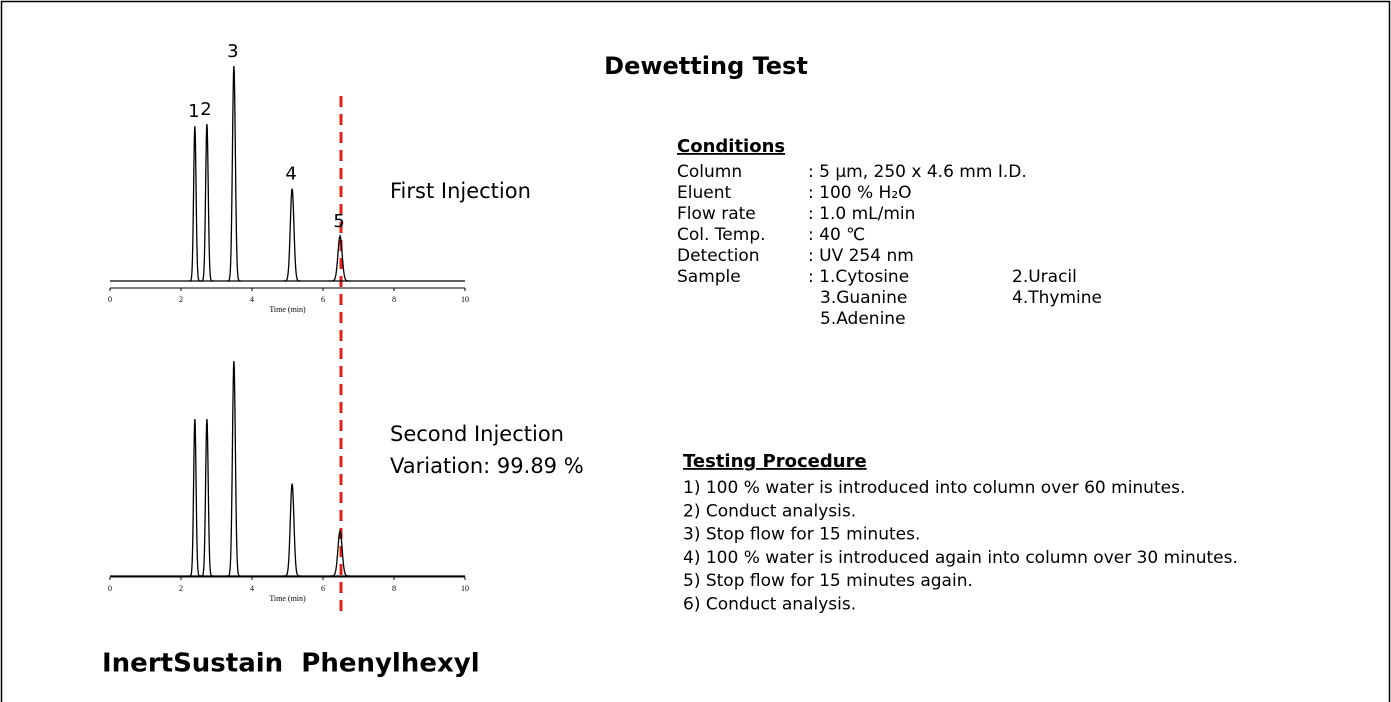  What do you see at coordinates (205, 109) in the screenshot?
I see `peak-label: 2` at bounding box center [205, 109].